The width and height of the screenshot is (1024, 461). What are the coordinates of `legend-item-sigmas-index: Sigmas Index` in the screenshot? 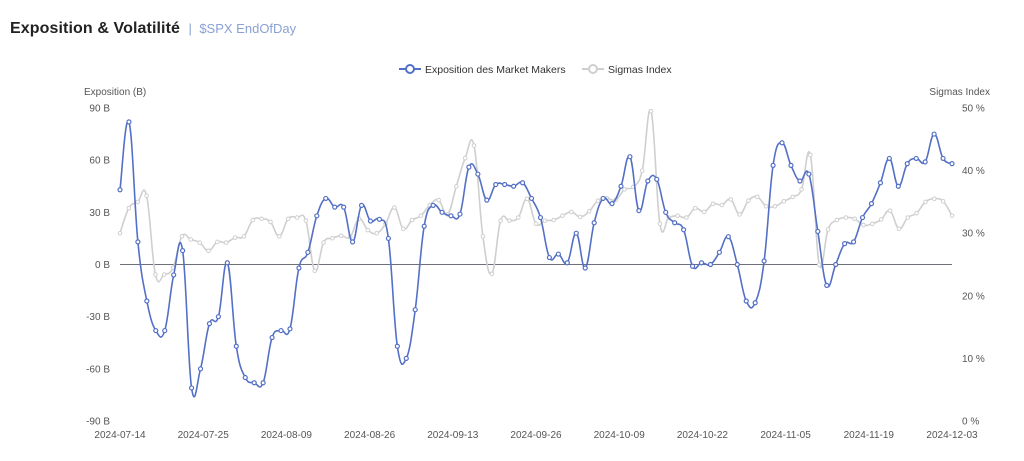 It's located at (627, 70).